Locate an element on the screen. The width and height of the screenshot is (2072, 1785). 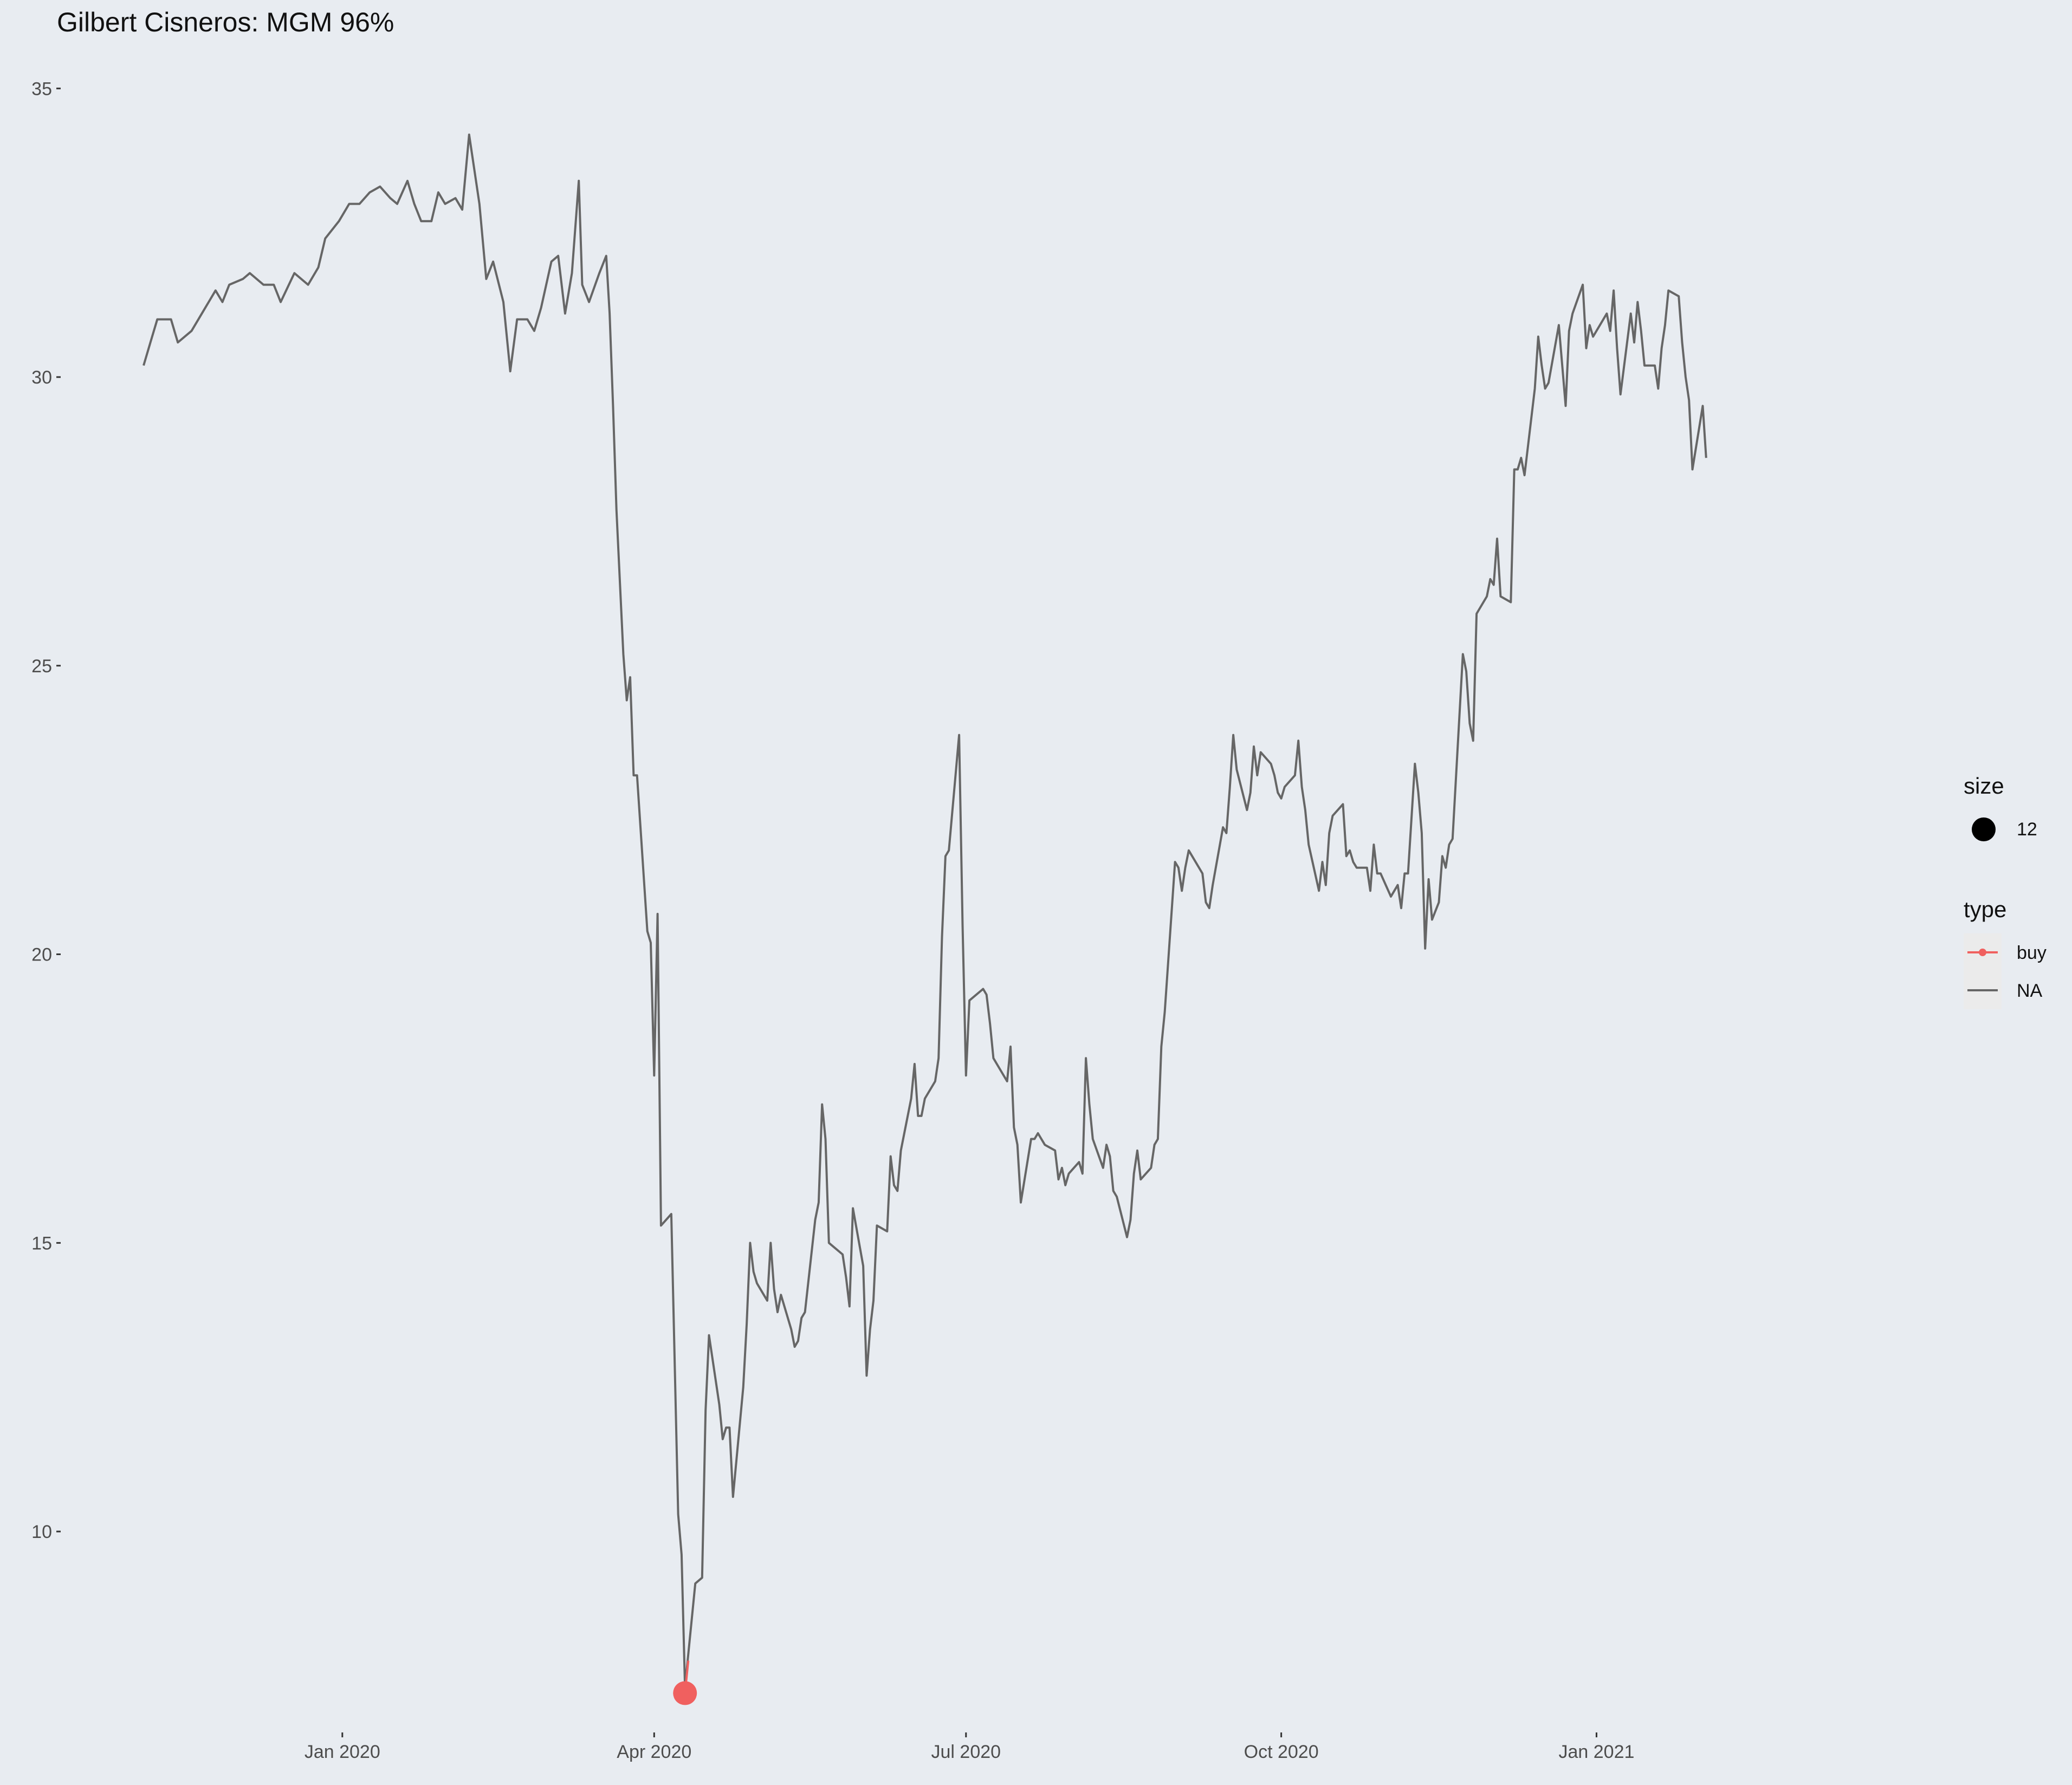
chart-title: Gilbert Cisneros: MGM 96% is located at coordinates (226, 22).